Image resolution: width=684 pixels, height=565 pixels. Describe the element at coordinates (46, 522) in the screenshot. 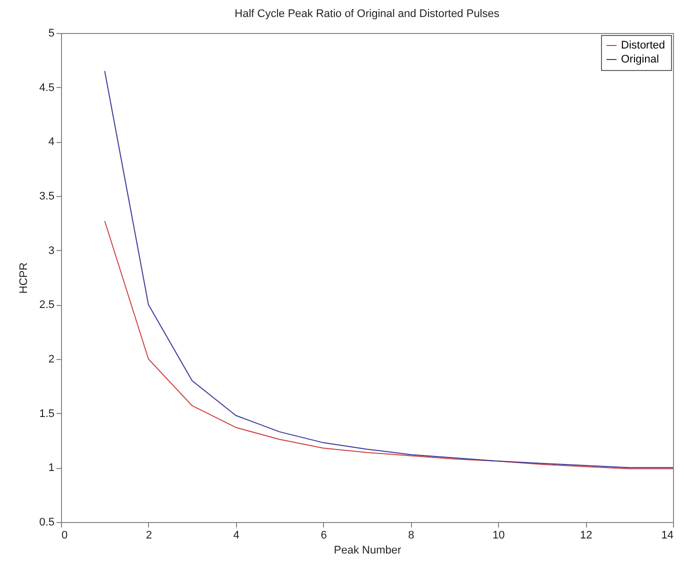

I see `y-tick-label: 0.5` at that location.